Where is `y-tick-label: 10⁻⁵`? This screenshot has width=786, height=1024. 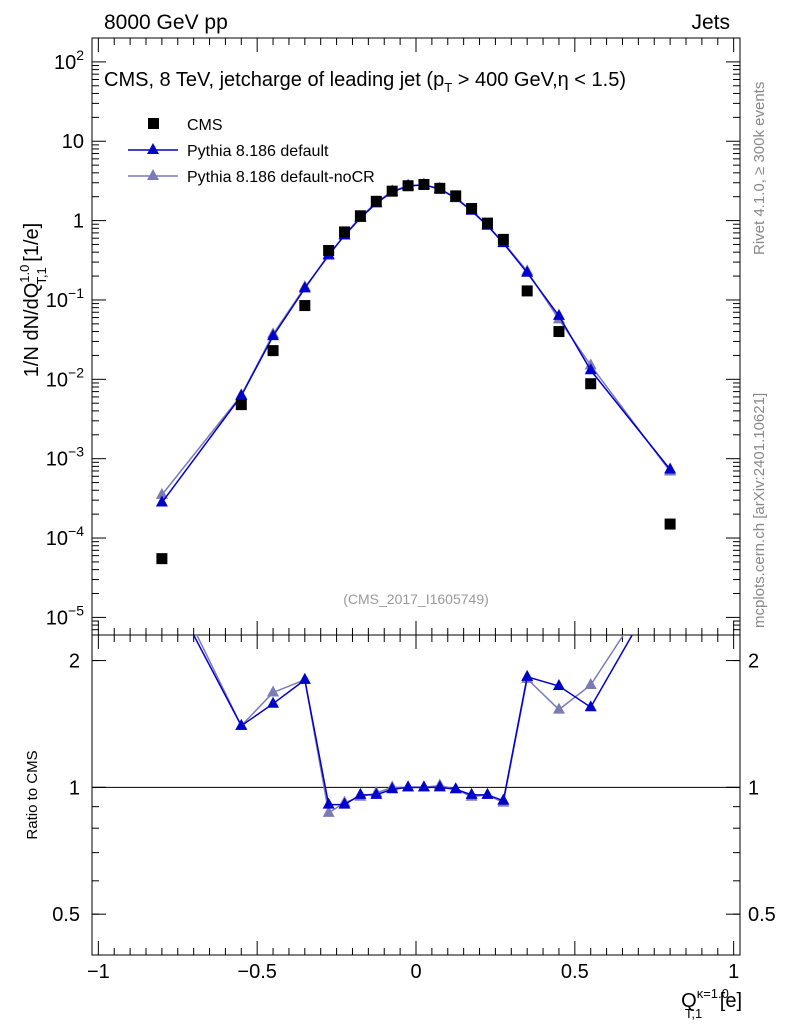 y-tick-label: 10⁻⁵ is located at coordinates (65, 615).